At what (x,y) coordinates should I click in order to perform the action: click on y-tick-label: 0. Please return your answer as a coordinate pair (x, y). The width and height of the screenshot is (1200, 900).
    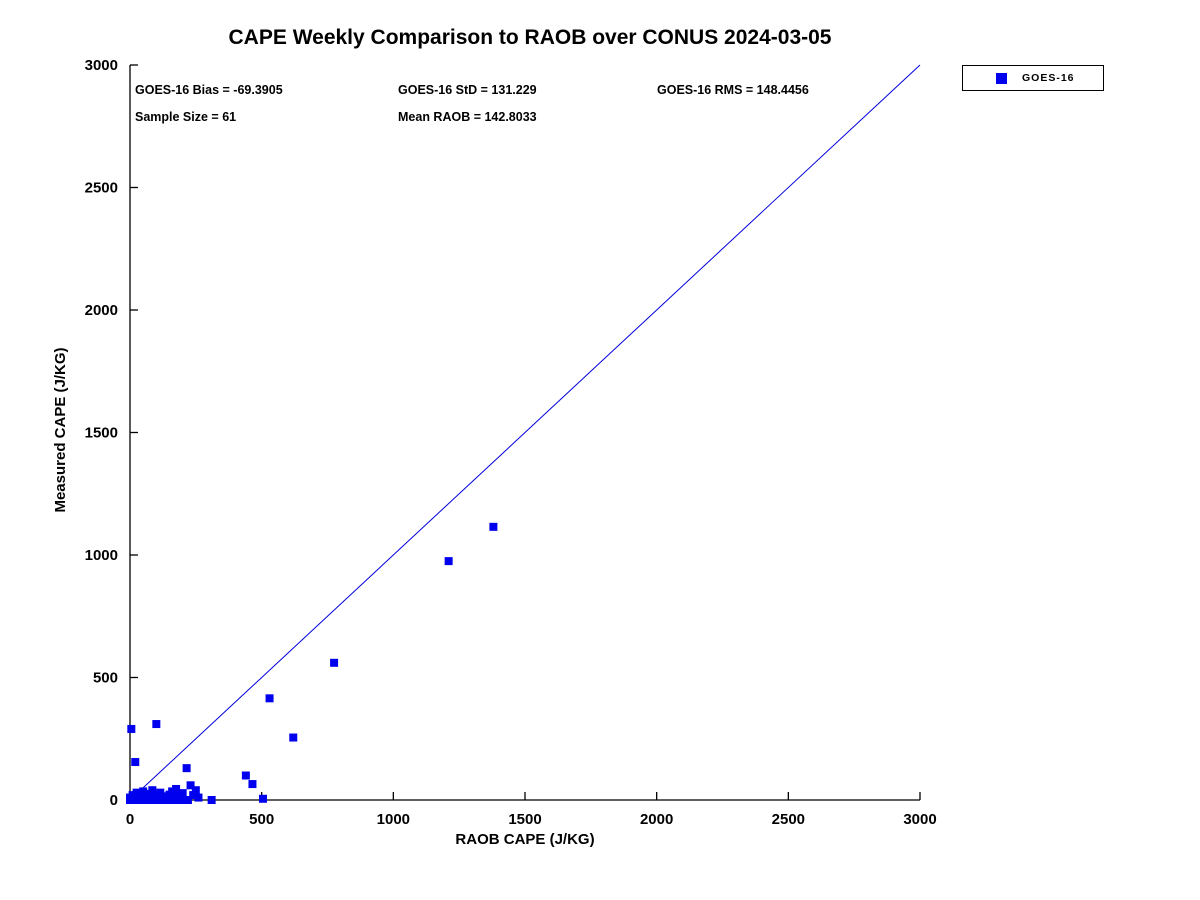
    Looking at the image, I should click on (114, 800).